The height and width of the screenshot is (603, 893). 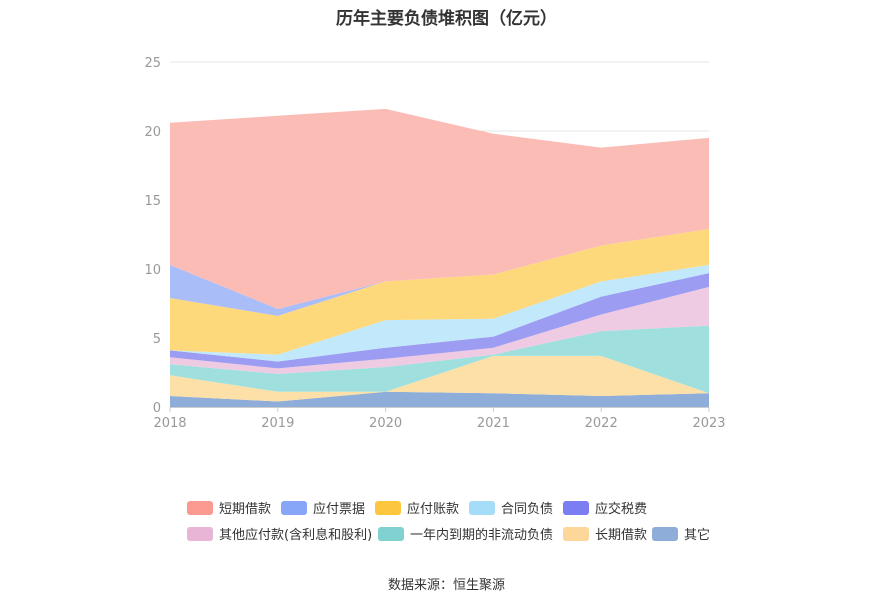 I want to click on y-tick-label: 5, so click(x=157, y=339).